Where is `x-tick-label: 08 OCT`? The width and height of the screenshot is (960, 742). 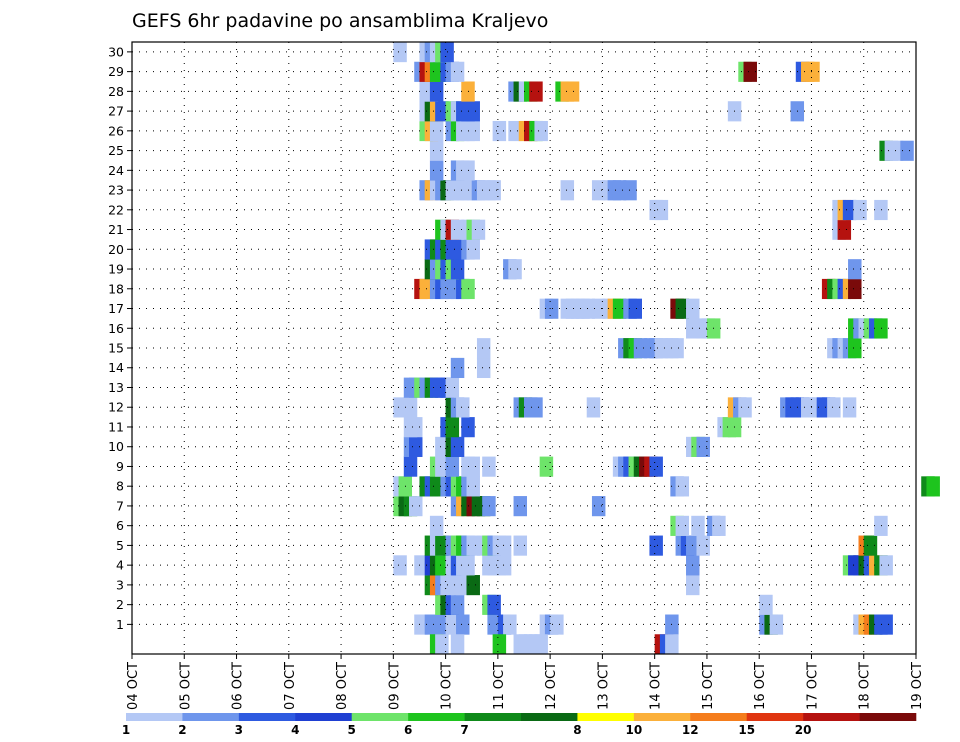
x-tick-label: 08 OCT is located at coordinates (342, 686).